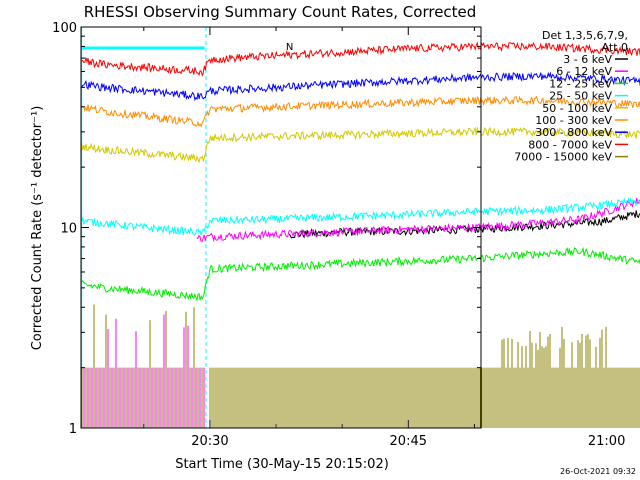  I want to click on y-tick-label: 100, so click(64, 28).